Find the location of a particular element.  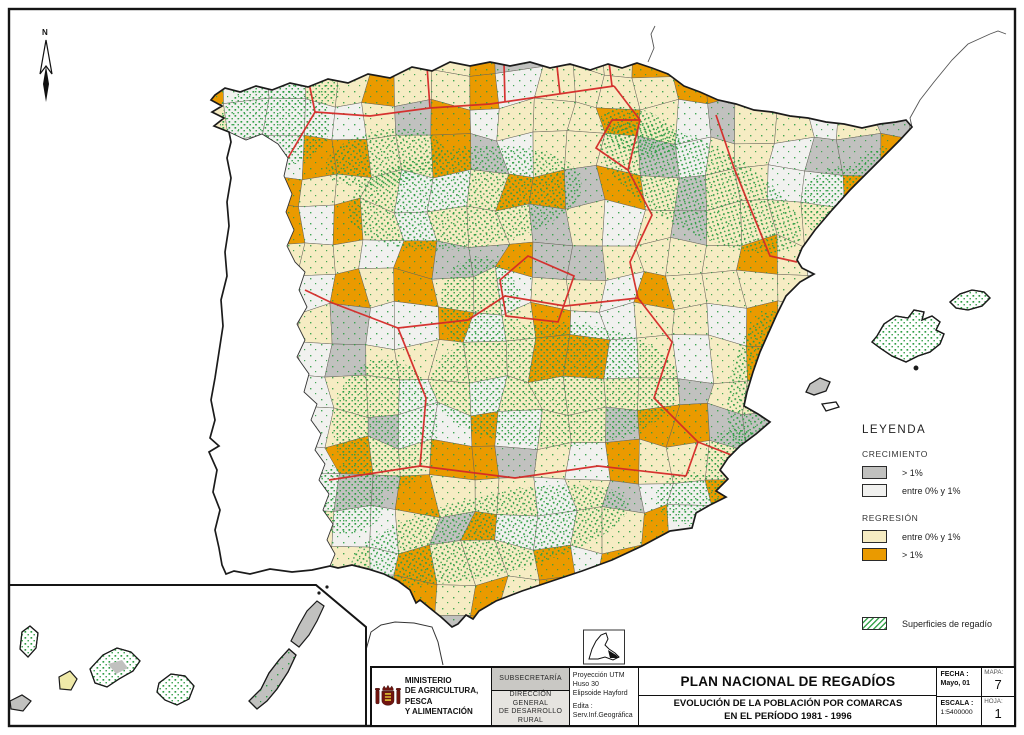

projection-line: Huso 30 is located at coordinates (585, 685).